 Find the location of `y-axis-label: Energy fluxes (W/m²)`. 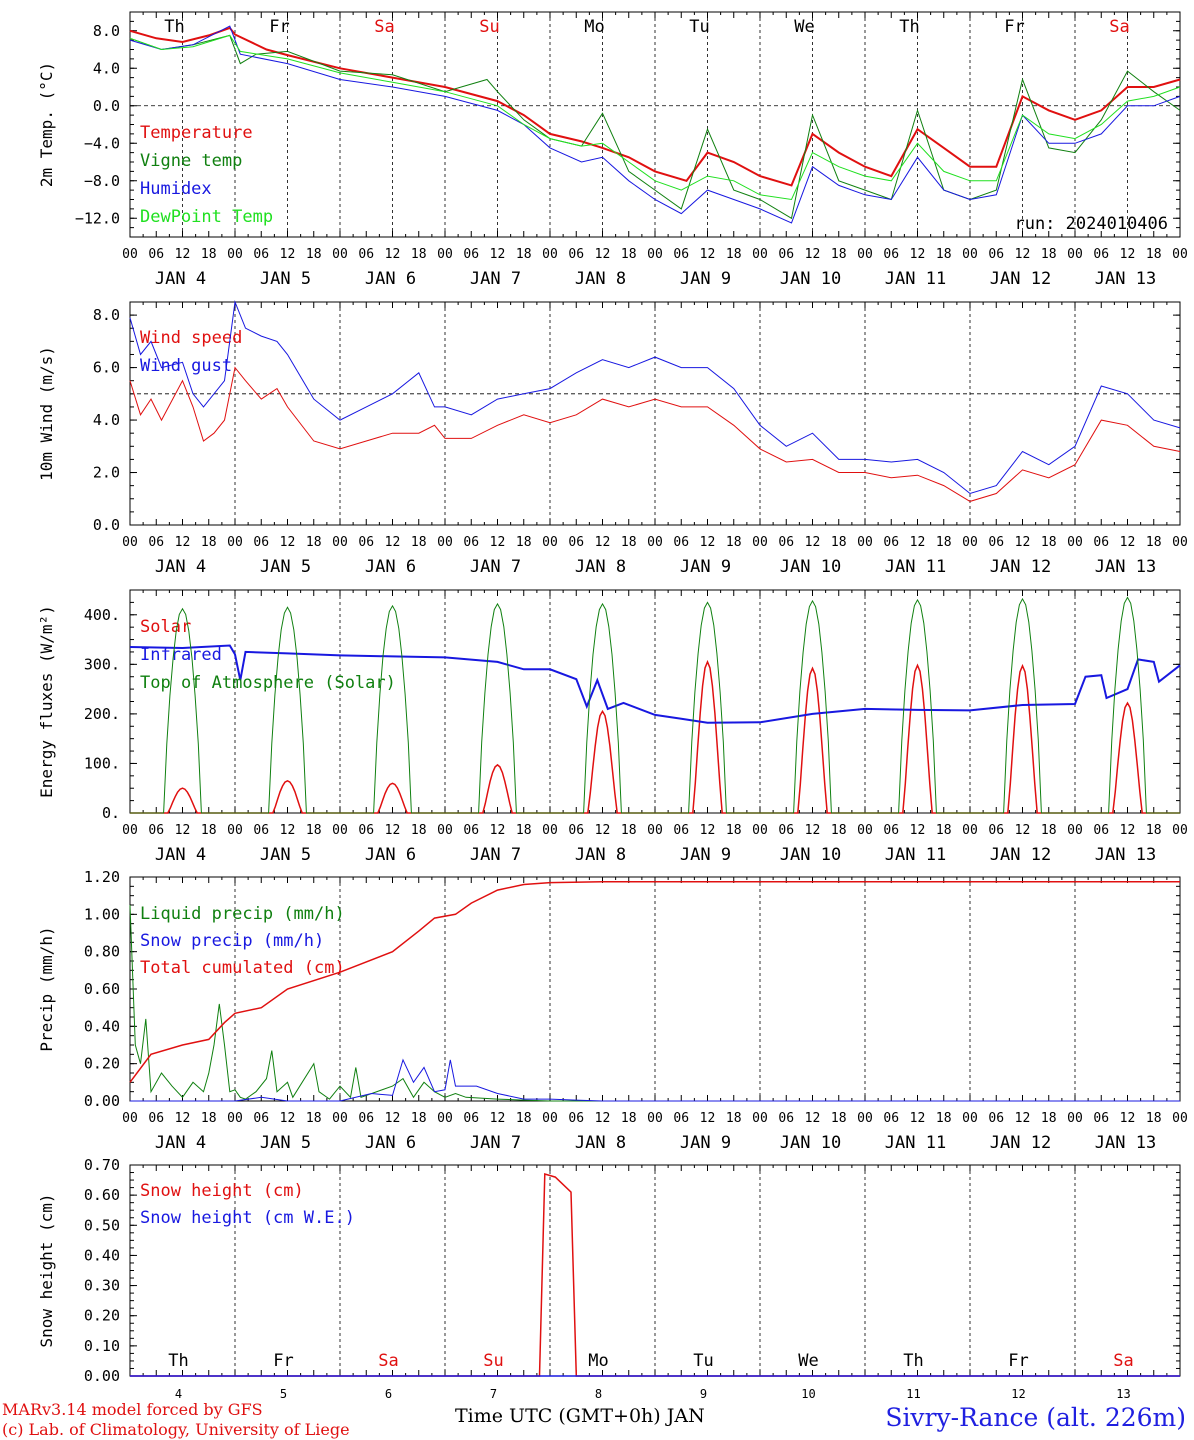

y-axis-label: Energy fluxes (W/m²) is located at coordinates (46, 701).